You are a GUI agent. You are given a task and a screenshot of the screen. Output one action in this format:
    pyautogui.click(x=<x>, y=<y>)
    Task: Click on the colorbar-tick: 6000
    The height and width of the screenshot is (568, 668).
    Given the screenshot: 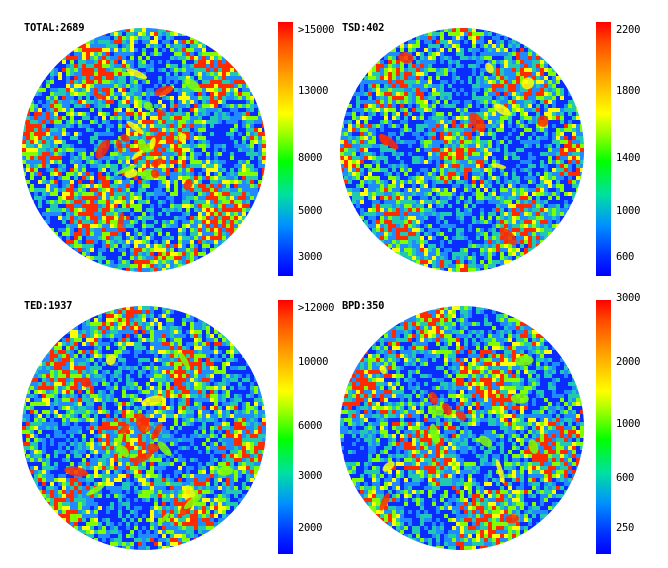 What is the action you would take?
    pyautogui.click(x=310, y=426)
    